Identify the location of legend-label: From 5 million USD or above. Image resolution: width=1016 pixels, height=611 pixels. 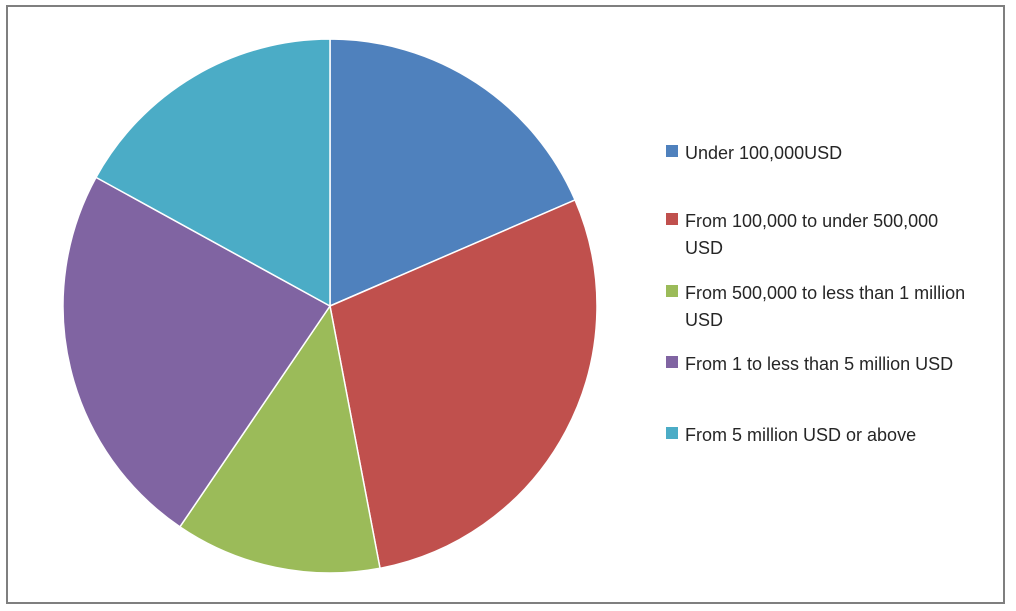
(801, 435).